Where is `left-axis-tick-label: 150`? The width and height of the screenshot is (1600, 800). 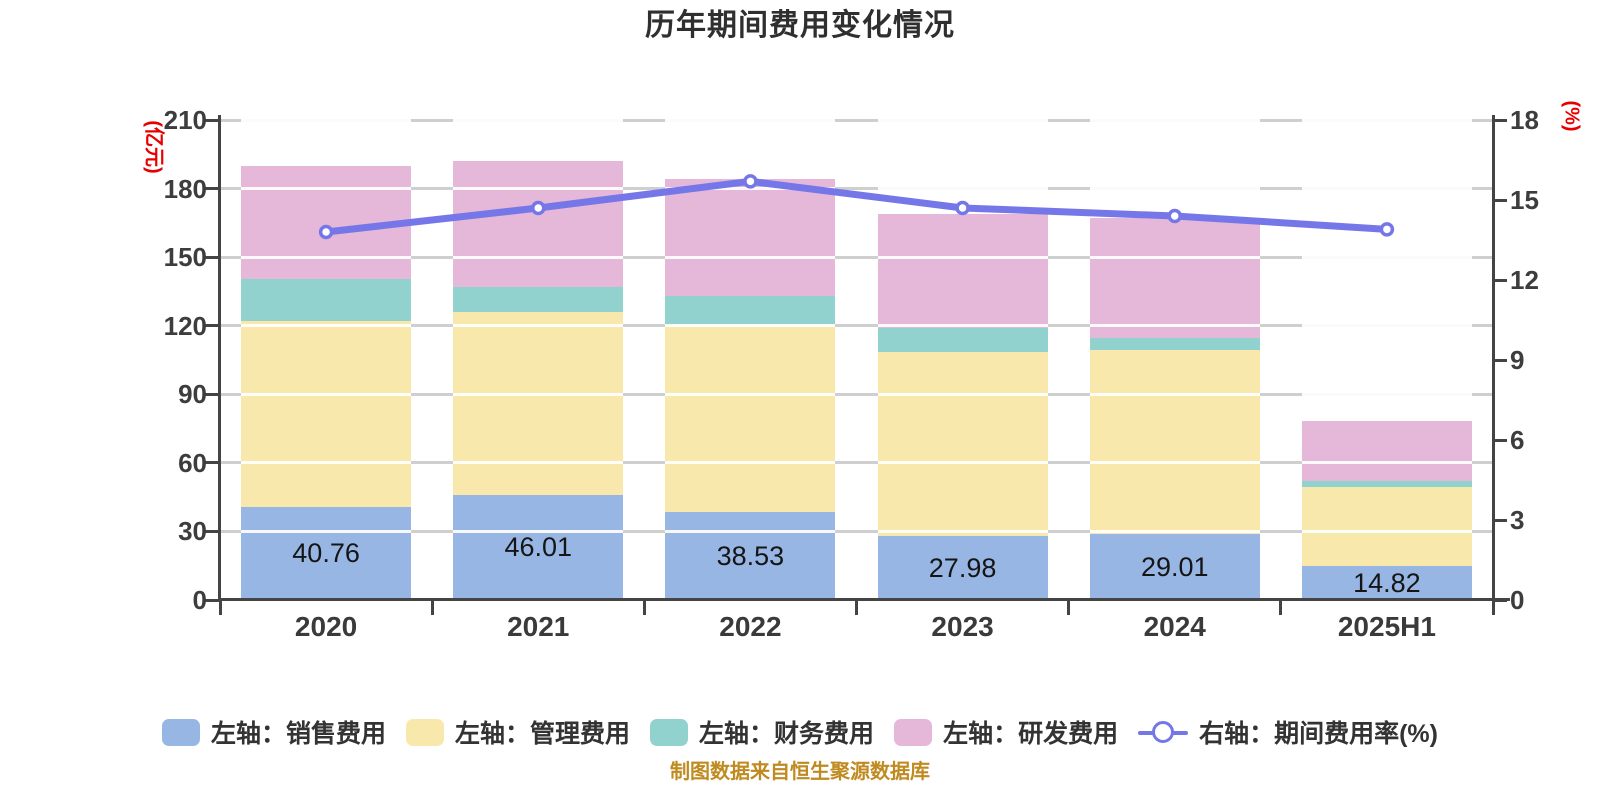 left-axis-tick-label: 150 is located at coordinates (185, 257).